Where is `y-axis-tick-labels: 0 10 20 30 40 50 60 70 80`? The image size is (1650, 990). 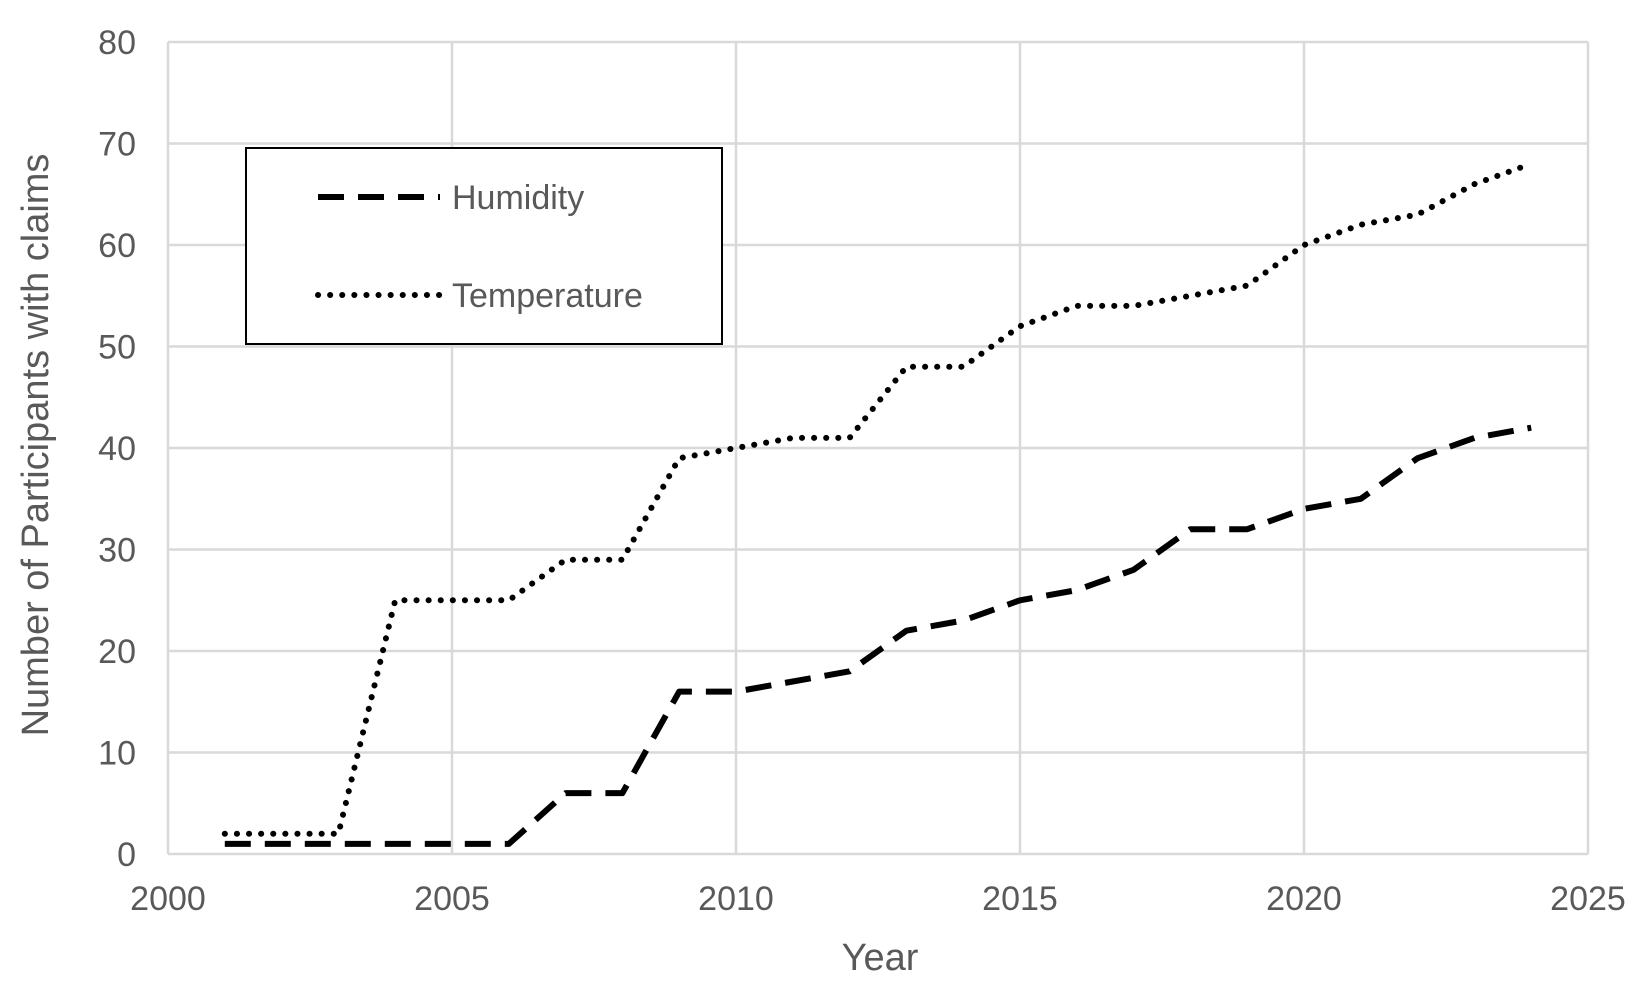
y-axis-tick-labels: 0 10 20 30 40 50 60 70 80 is located at coordinates (117, 449).